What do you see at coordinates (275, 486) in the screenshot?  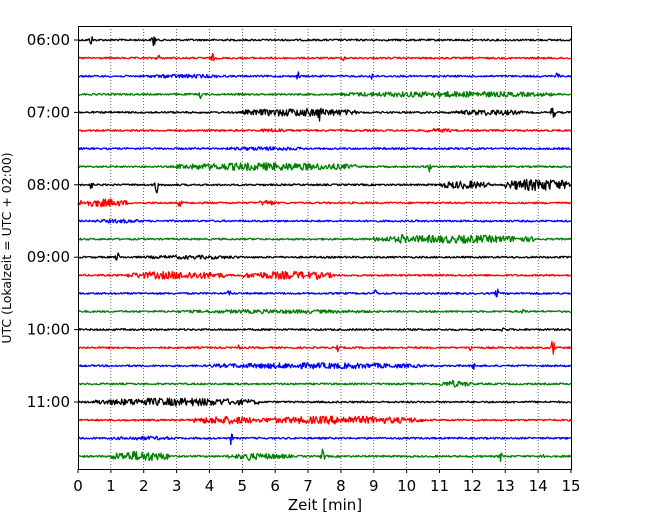 I see `x-tick-label: 6` at bounding box center [275, 486].